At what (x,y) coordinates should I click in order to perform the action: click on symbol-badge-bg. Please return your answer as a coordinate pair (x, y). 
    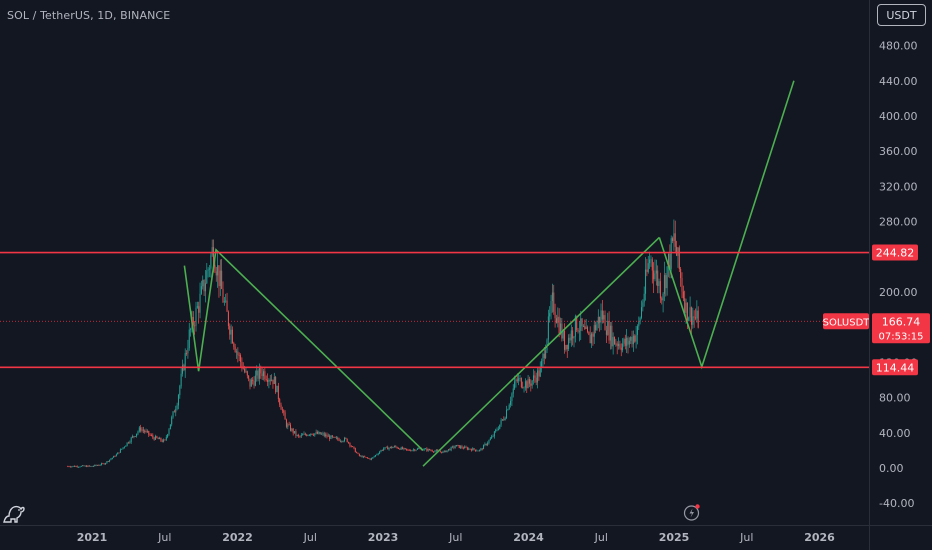
    Looking at the image, I should click on (846, 321).